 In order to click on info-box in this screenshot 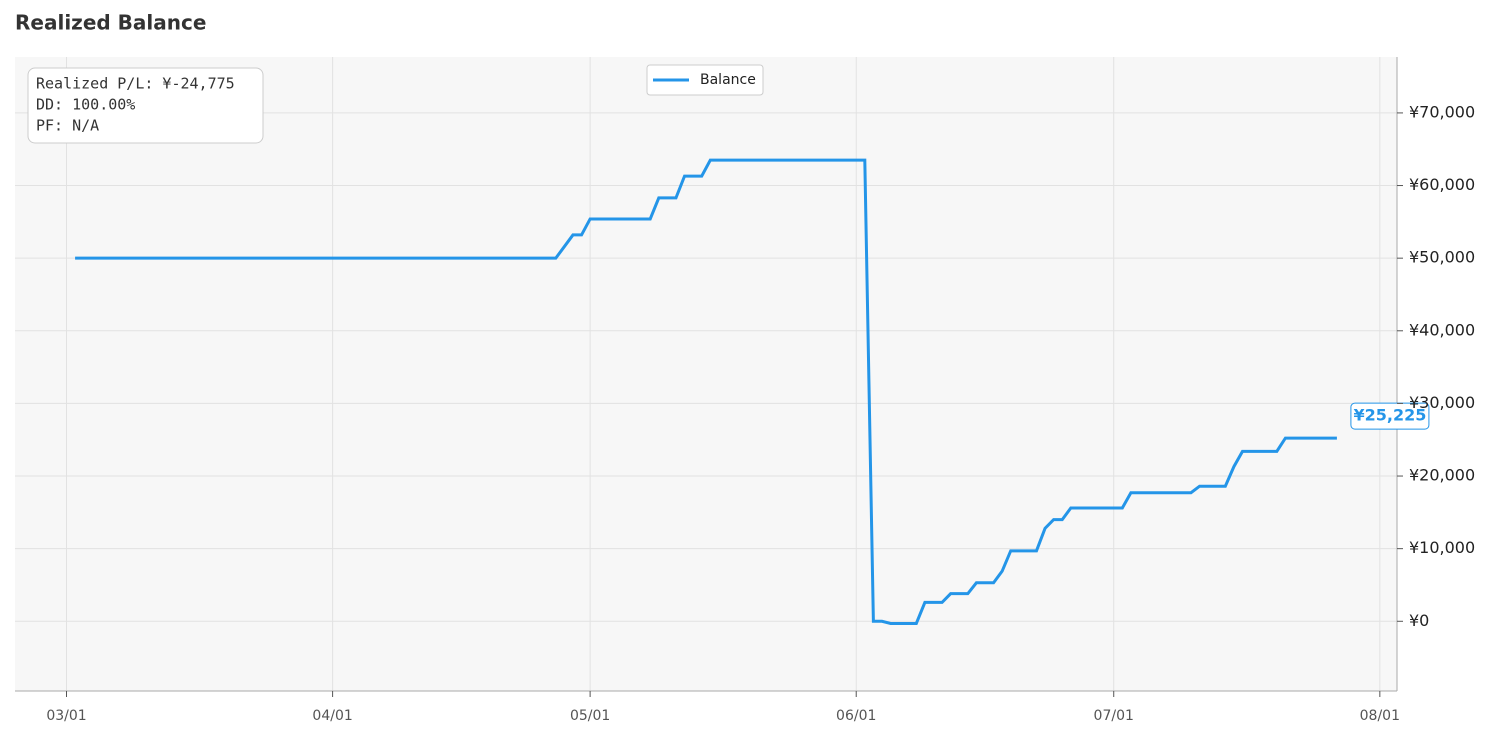, I will do `click(145, 105)`.